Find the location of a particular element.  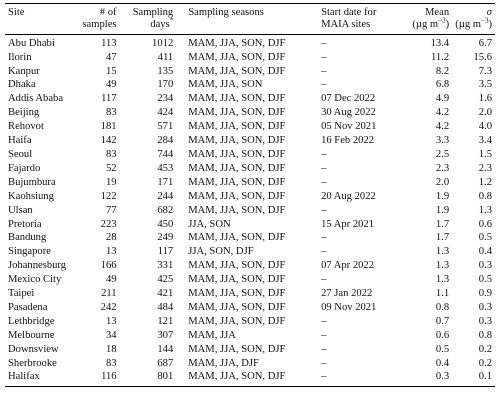

cell-samples: 223 is located at coordinates (108, 224).